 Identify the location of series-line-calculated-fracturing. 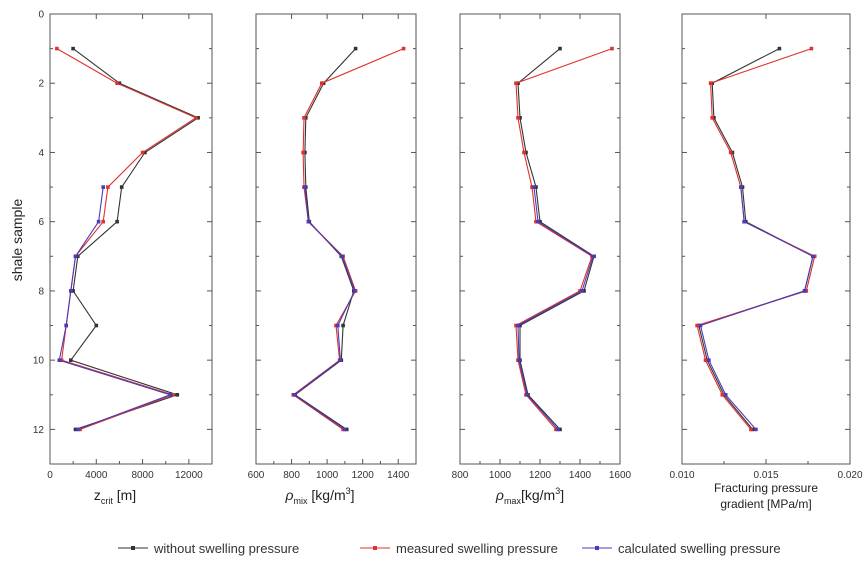
(756, 308).